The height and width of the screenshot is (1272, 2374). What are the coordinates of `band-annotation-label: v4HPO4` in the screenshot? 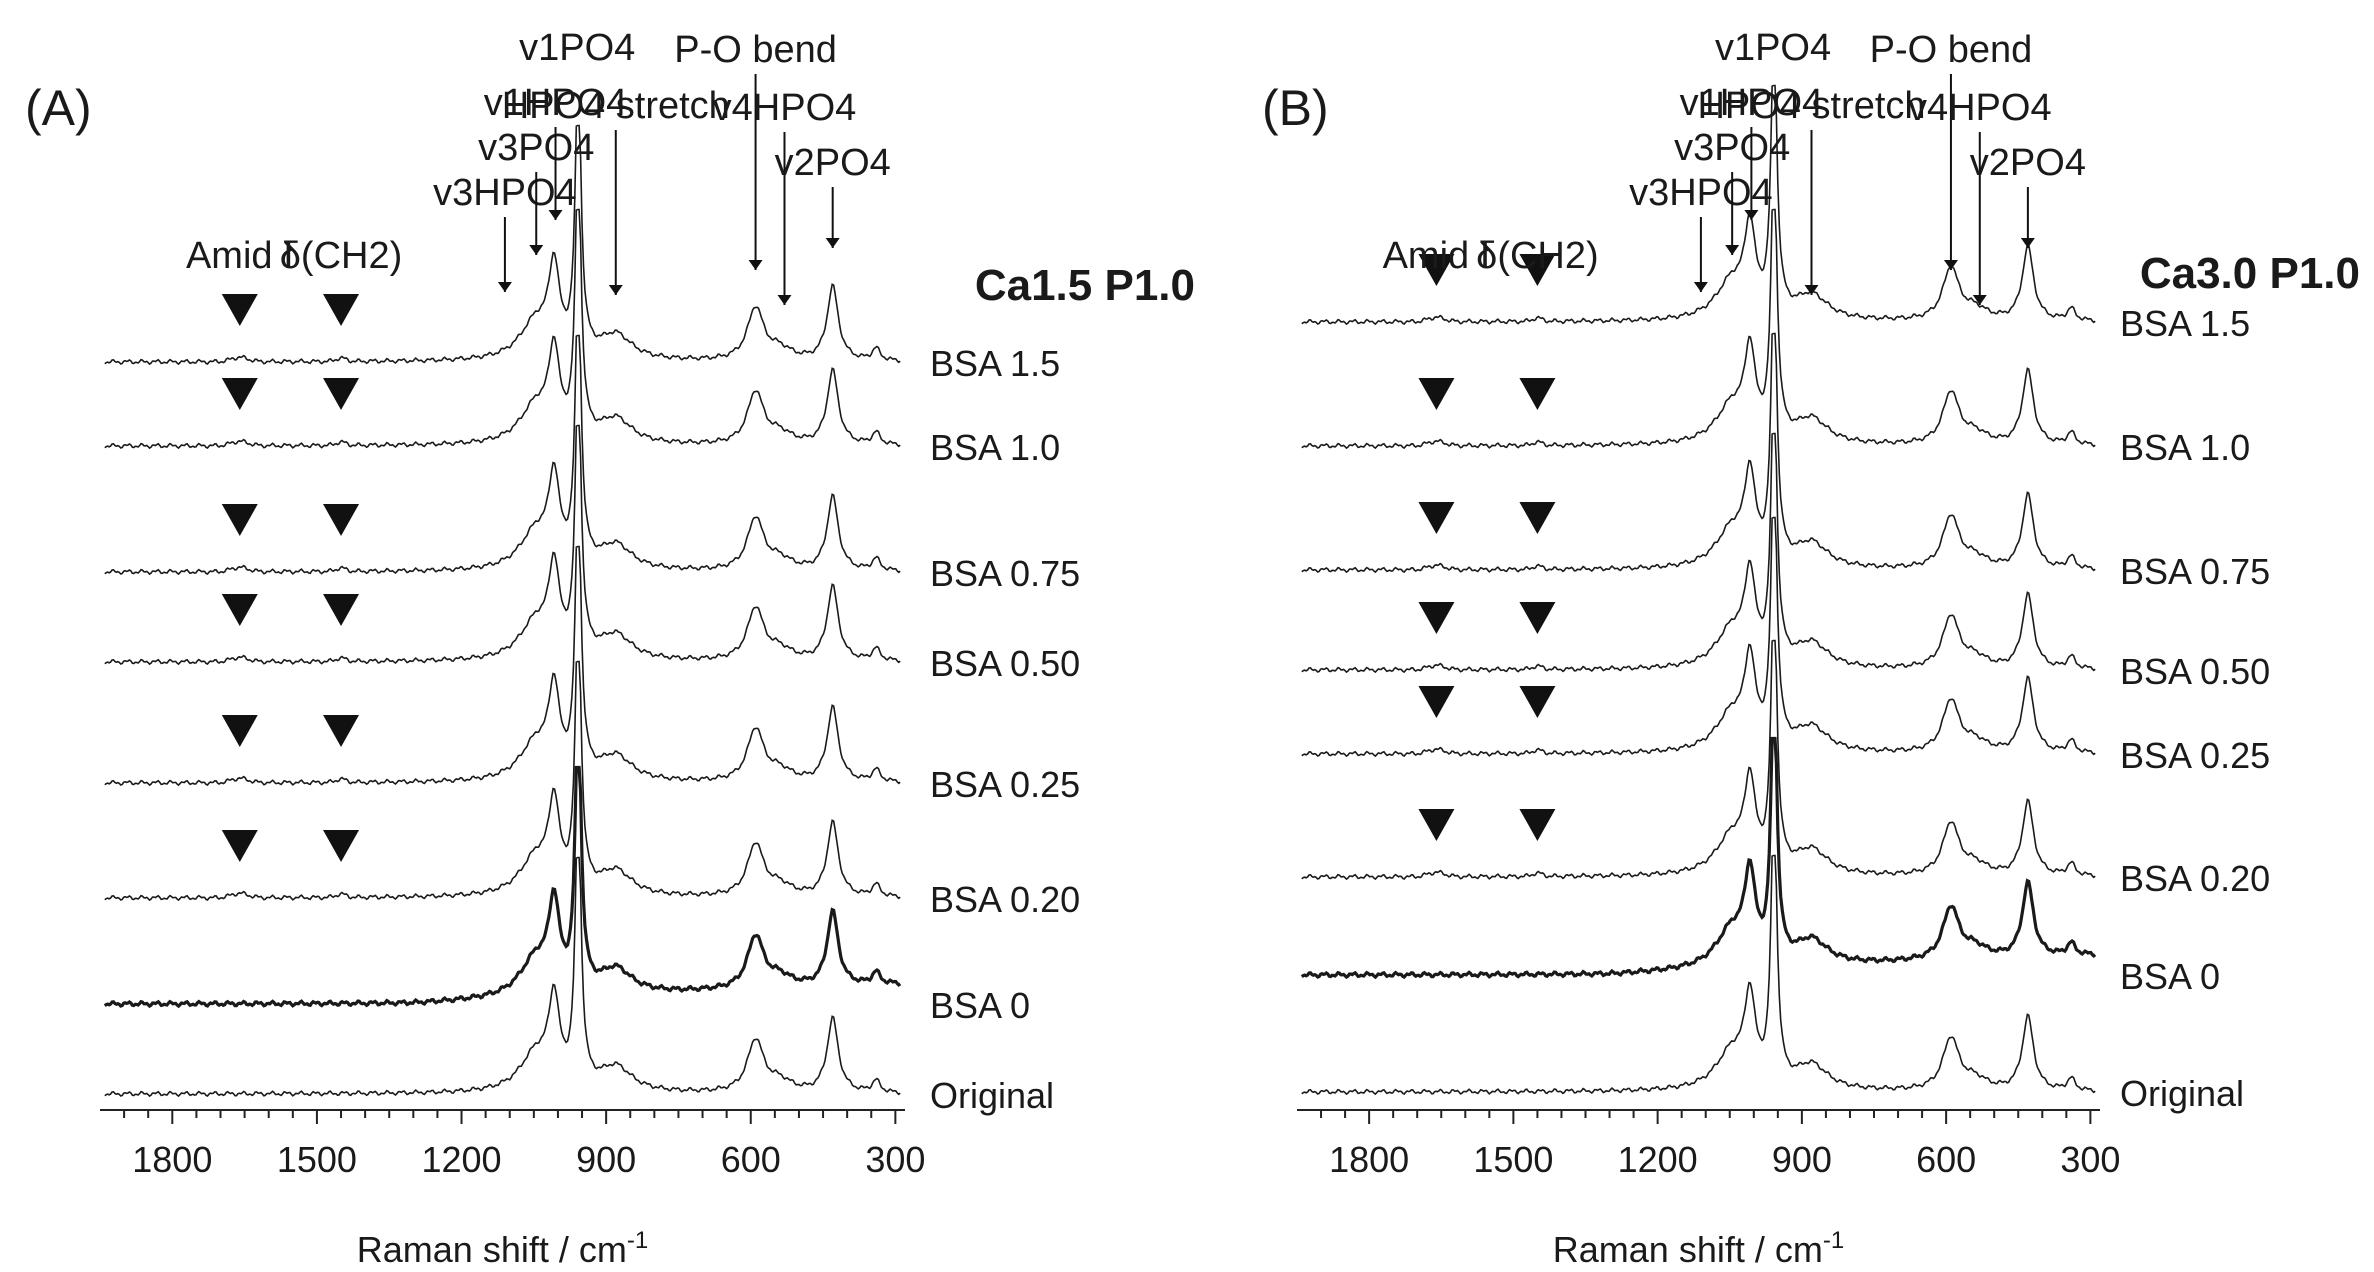 It's located at (785, 108).